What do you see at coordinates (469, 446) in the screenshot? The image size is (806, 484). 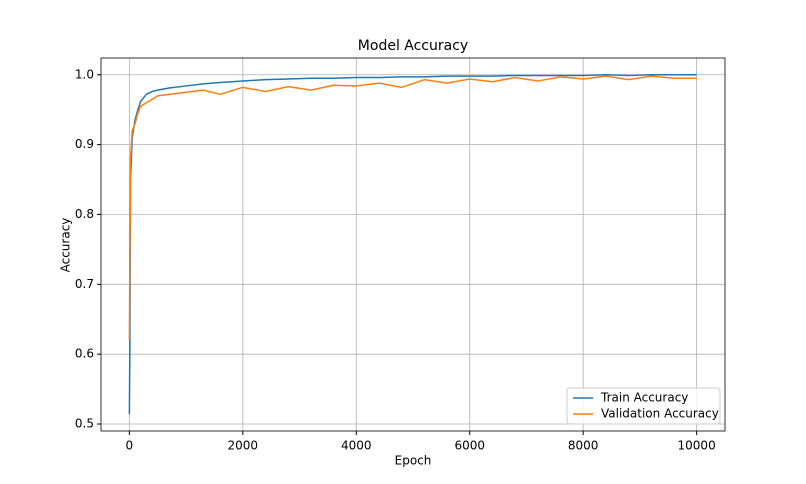 I see `x-tick-label: 6000` at bounding box center [469, 446].